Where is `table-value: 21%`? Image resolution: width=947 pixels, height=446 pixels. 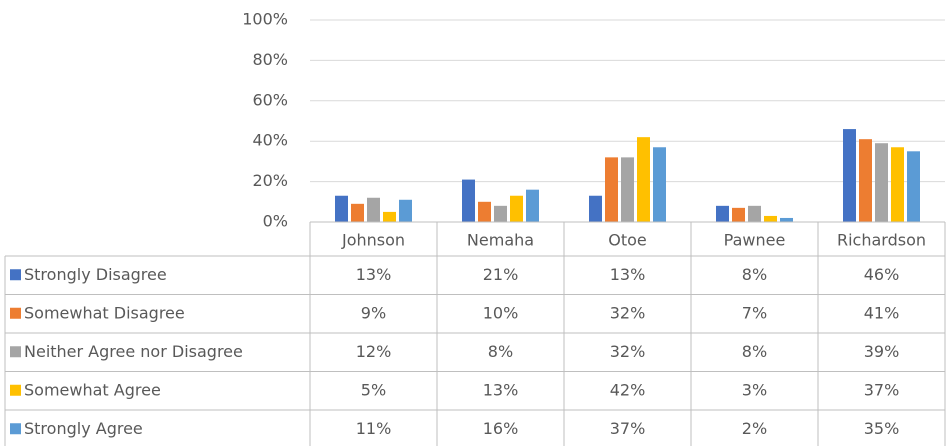
table-value: 21% is located at coordinates (501, 274).